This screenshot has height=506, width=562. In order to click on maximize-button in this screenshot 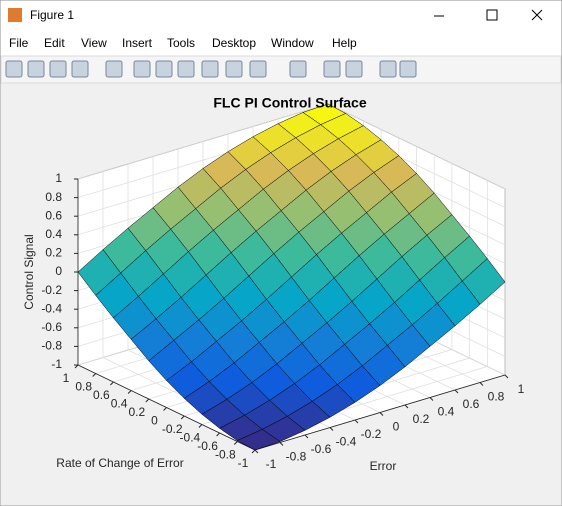, I will do `click(492, 15)`.